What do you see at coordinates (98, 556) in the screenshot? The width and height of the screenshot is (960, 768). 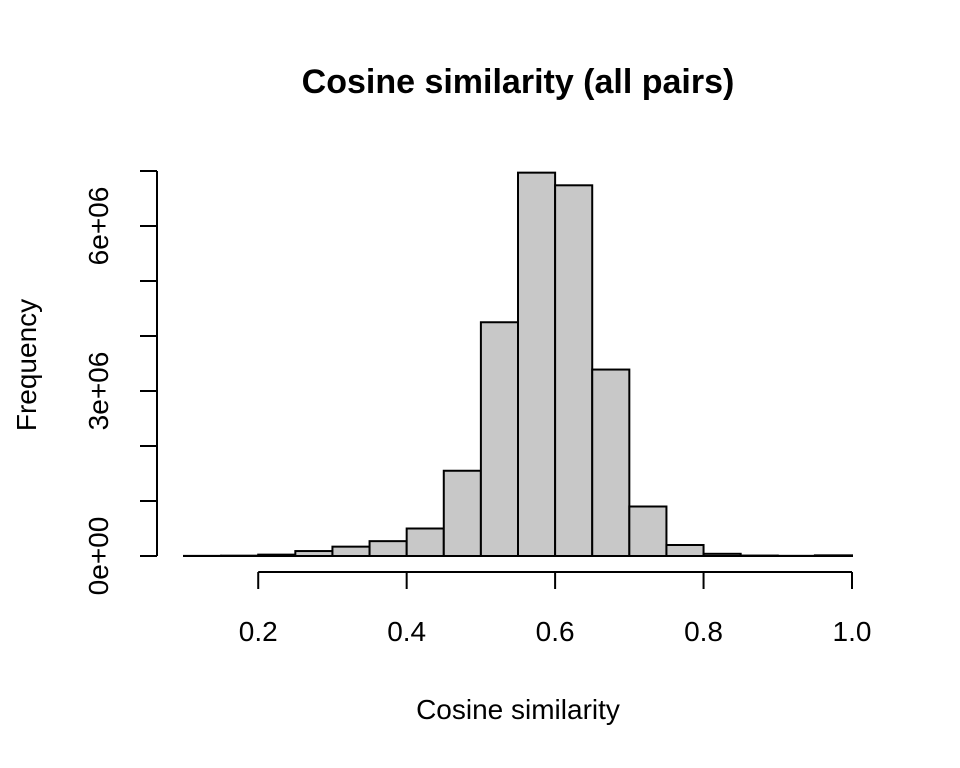 I see `y-tick-label-1: 0e+00` at bounding box center [98, 556].